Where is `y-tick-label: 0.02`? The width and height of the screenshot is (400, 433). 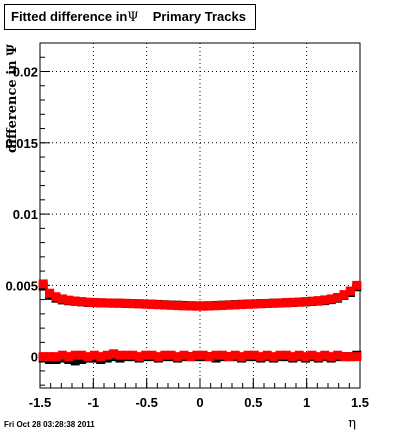
y-tick-label: 0.02 is located at coordinates (25, 72).